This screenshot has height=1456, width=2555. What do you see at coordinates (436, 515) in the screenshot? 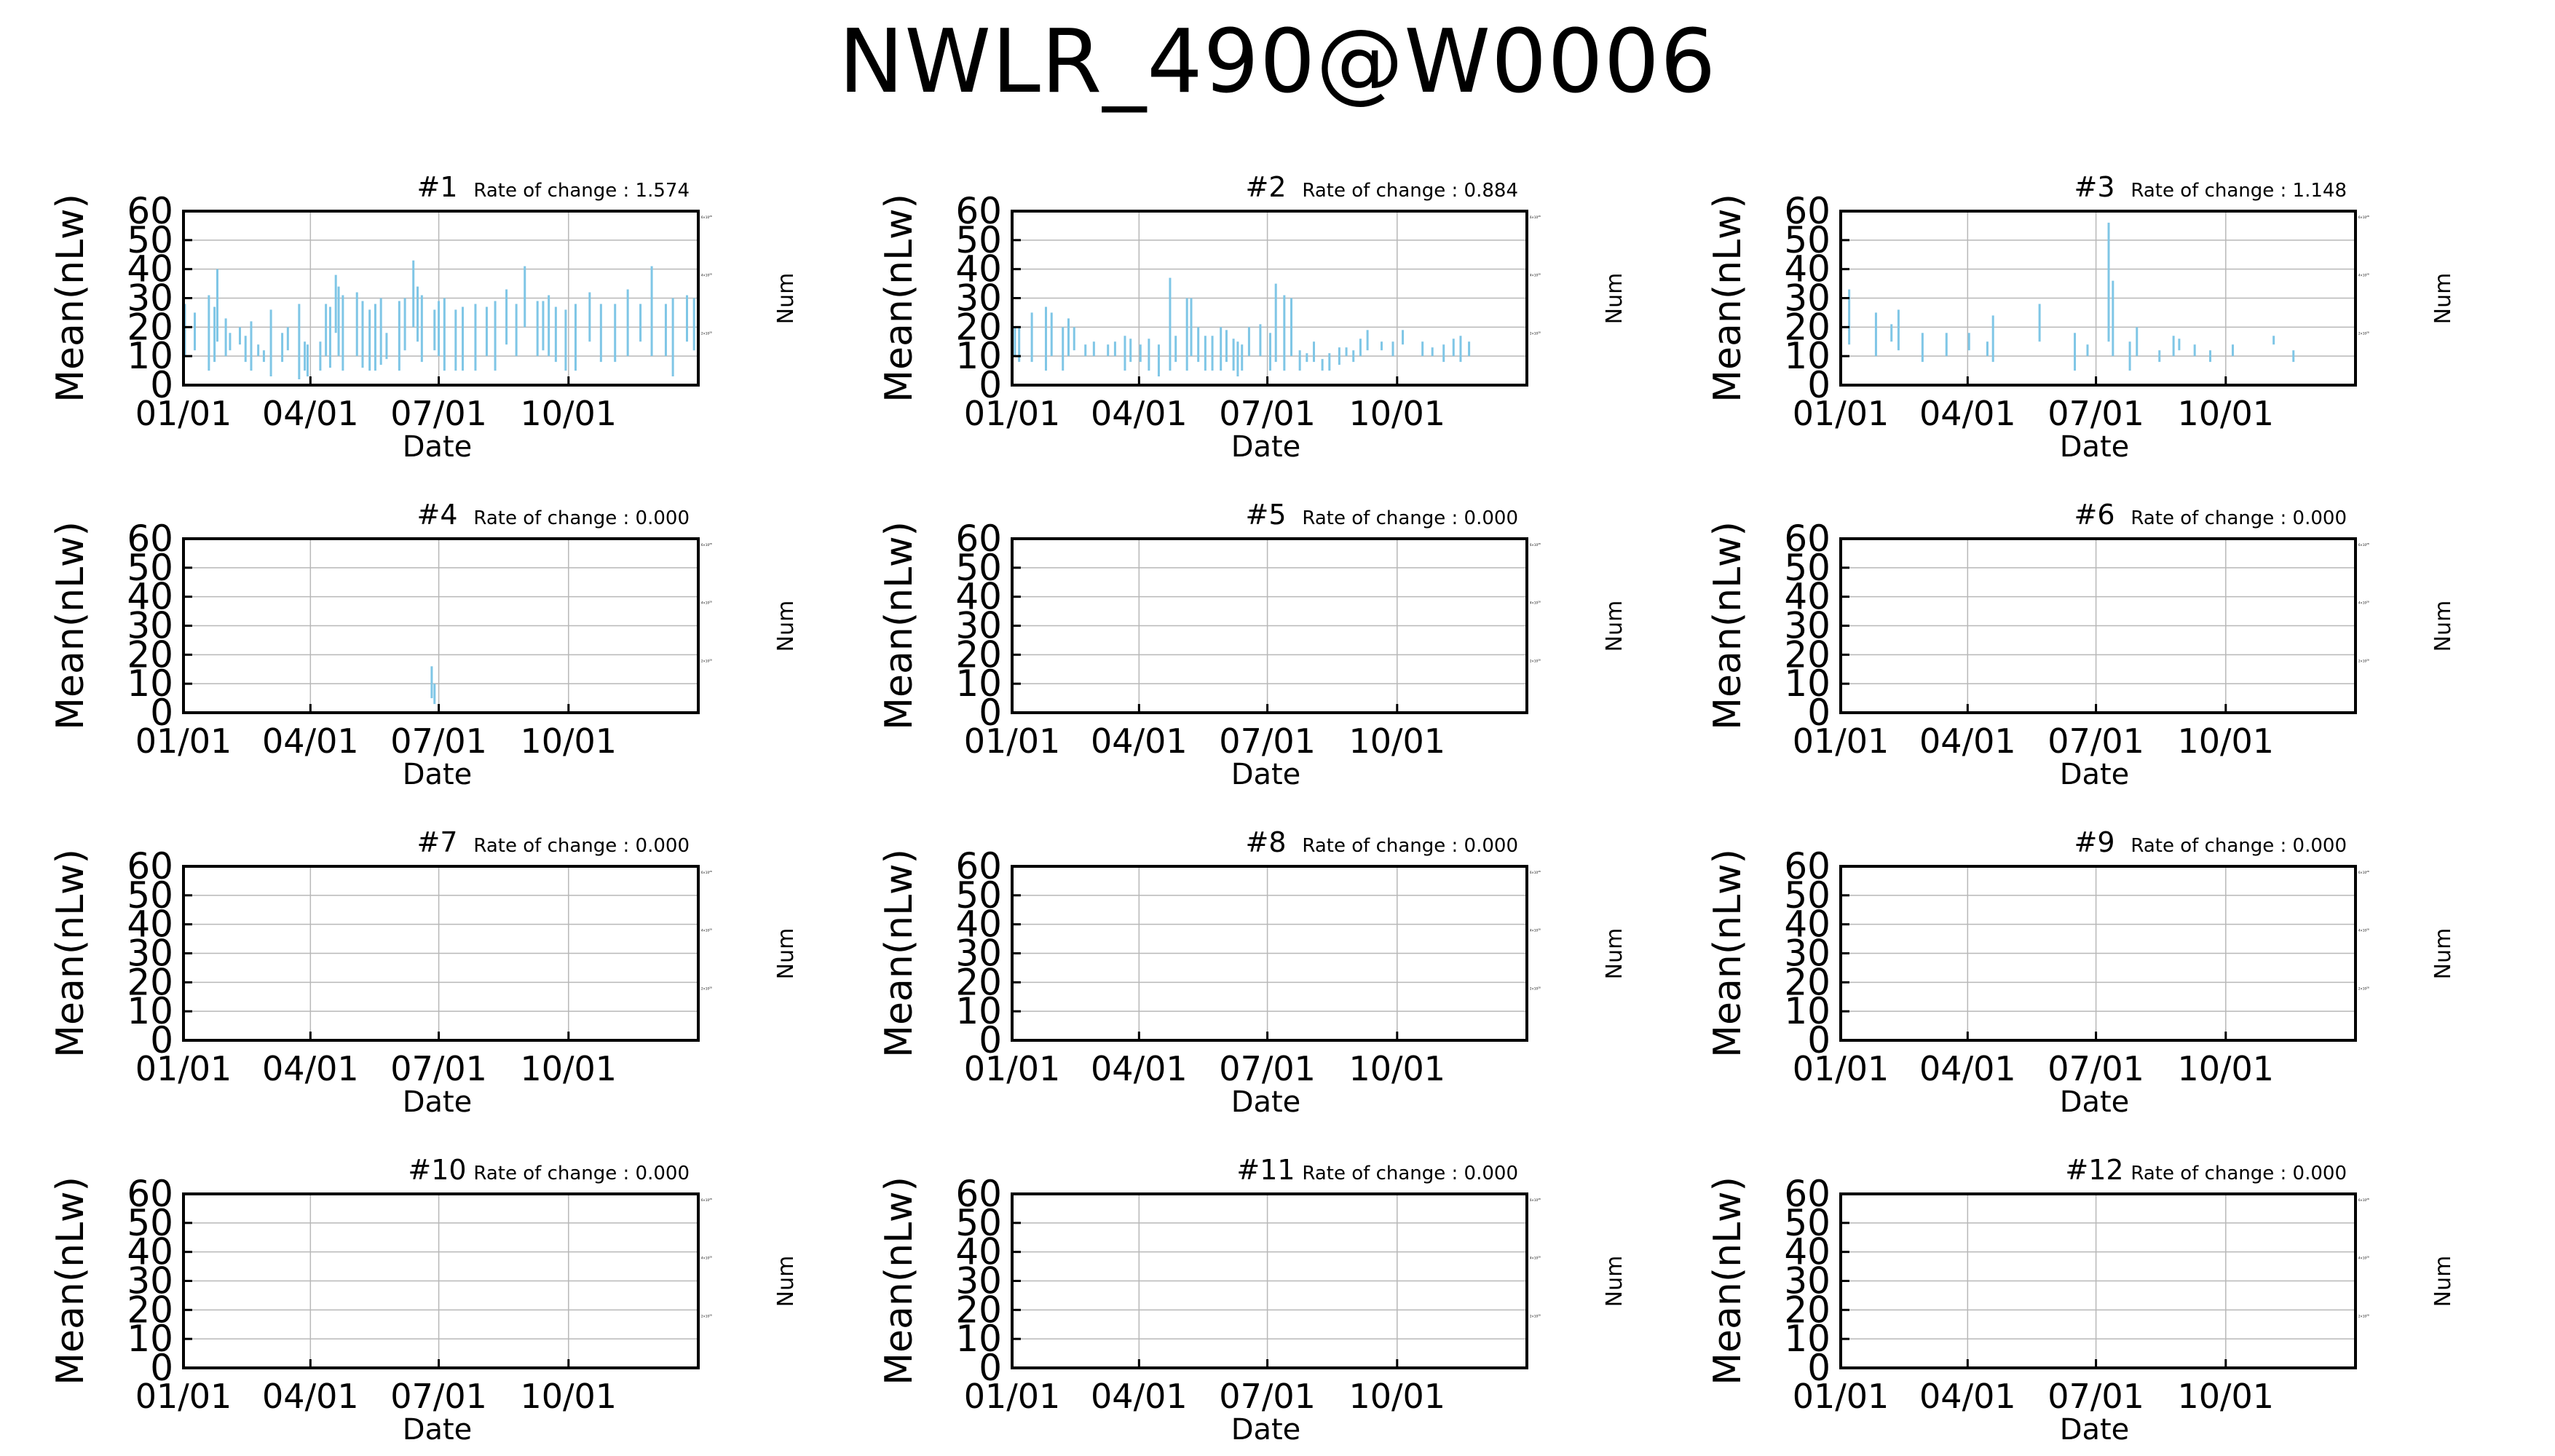
I see `panel-title: #4` at bounding box center [436, 515].